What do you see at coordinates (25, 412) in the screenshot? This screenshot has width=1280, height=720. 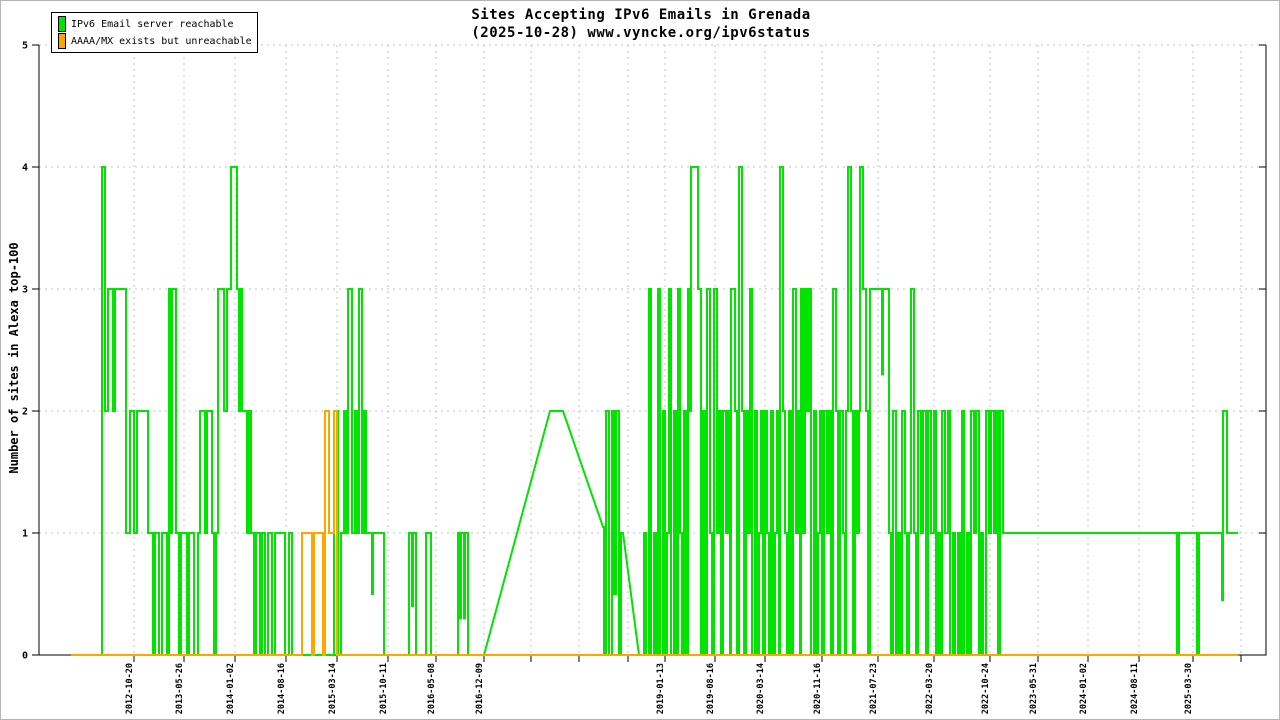 I see `y-tick-label: 2` at bounding box center [25, 412].